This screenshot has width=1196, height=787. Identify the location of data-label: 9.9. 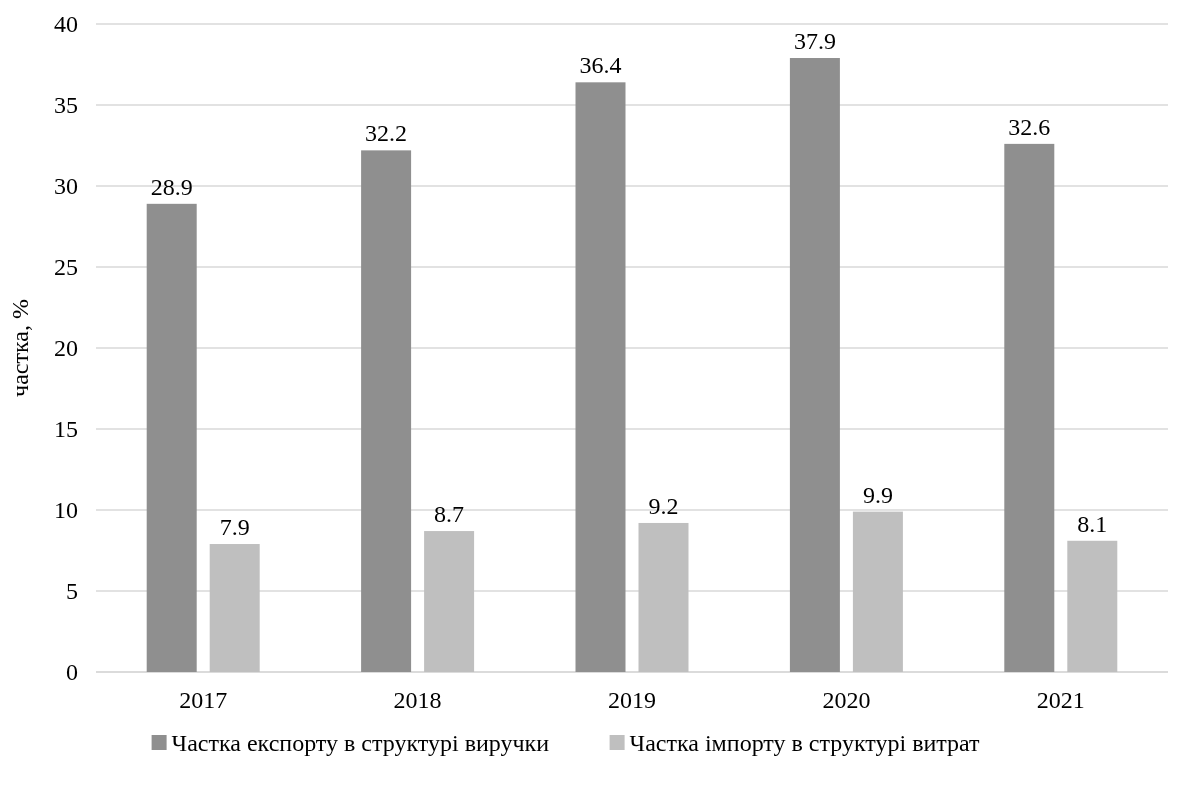
(877, 494).